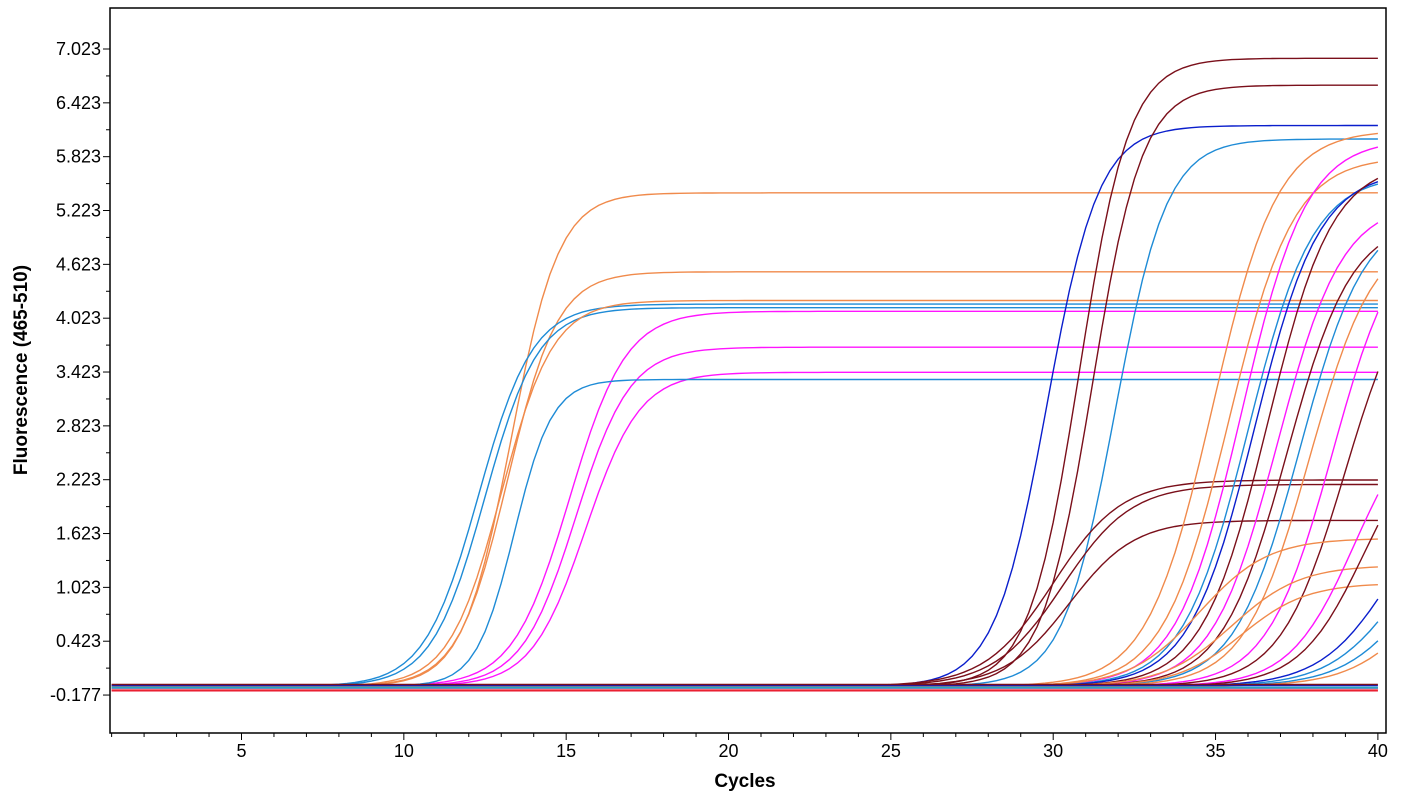  I want to click on y-tick-label: 2.223, so click(78, 480).